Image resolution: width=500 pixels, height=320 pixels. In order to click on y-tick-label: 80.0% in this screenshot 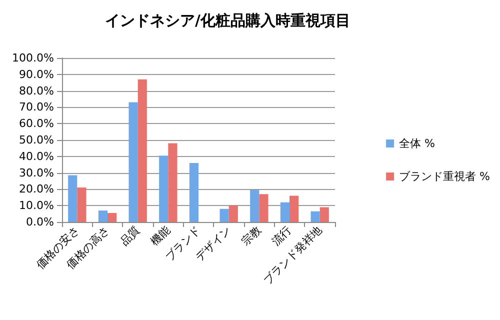, I will do `click(36, 91)`.